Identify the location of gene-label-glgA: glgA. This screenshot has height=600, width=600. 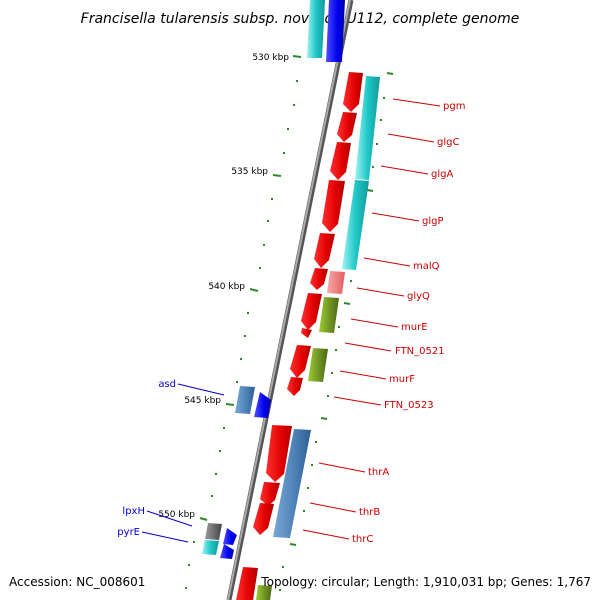
(442, 174).